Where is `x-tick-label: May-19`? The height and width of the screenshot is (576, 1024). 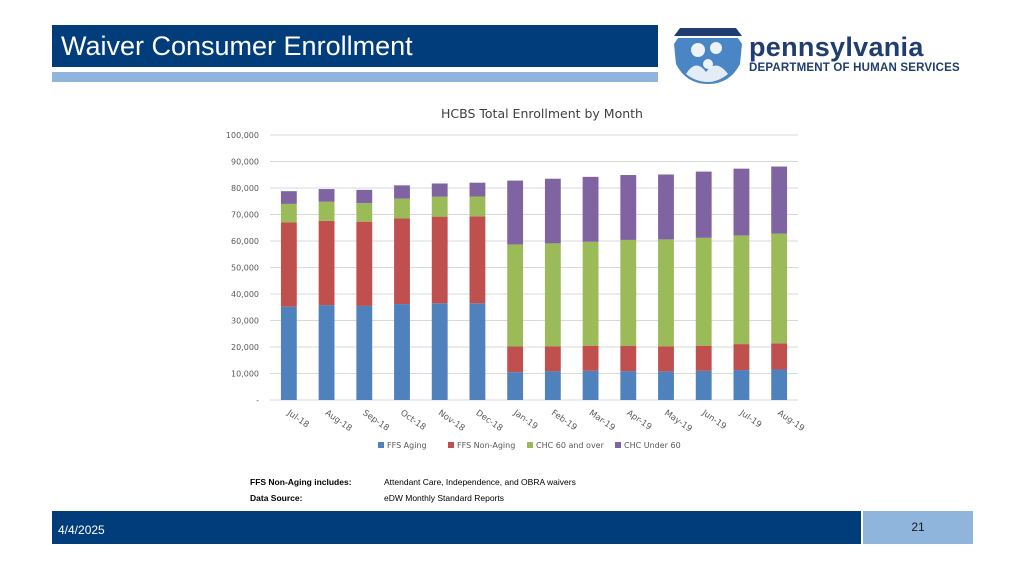
x-tick-label: May-19 is located at coordinates (677, 421).